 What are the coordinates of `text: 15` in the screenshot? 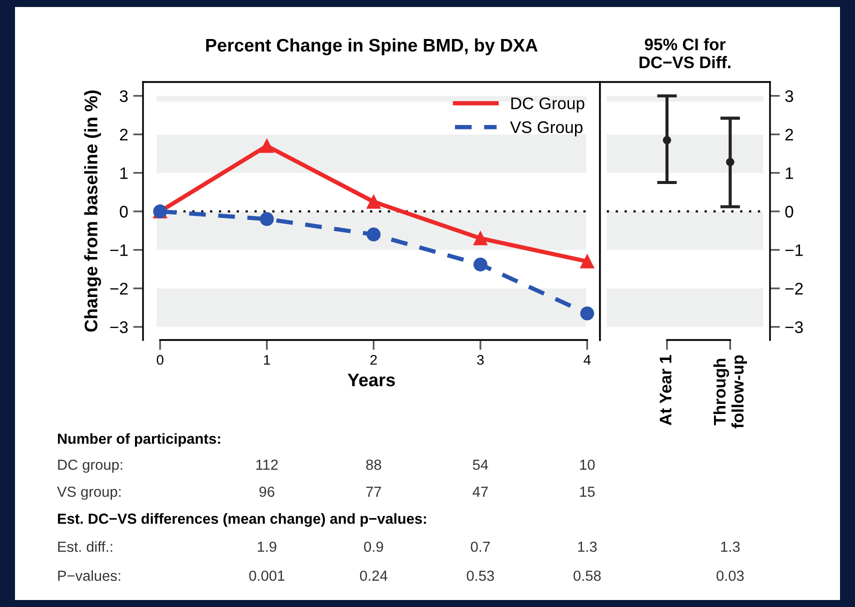 It's located at (587, 491).